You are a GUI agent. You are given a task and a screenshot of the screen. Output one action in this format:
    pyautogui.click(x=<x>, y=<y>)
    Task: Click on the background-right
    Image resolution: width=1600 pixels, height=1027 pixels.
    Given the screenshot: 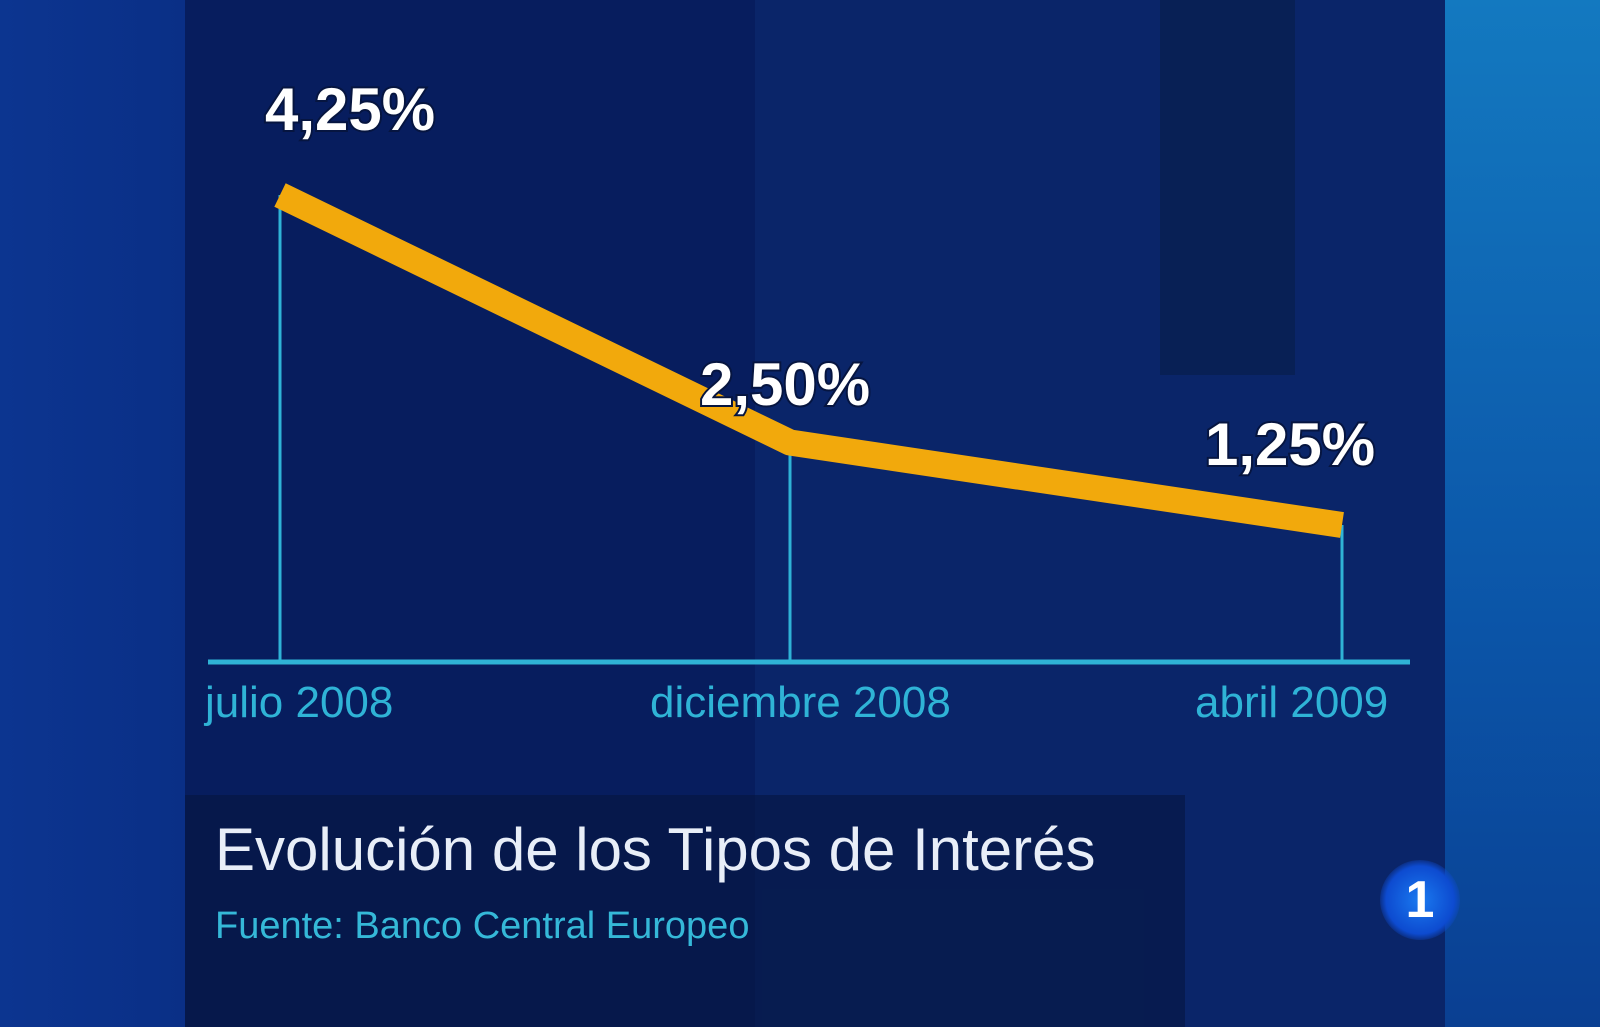 What is the action you would take?
    pyautogui.click(x=1522, y=513)
    